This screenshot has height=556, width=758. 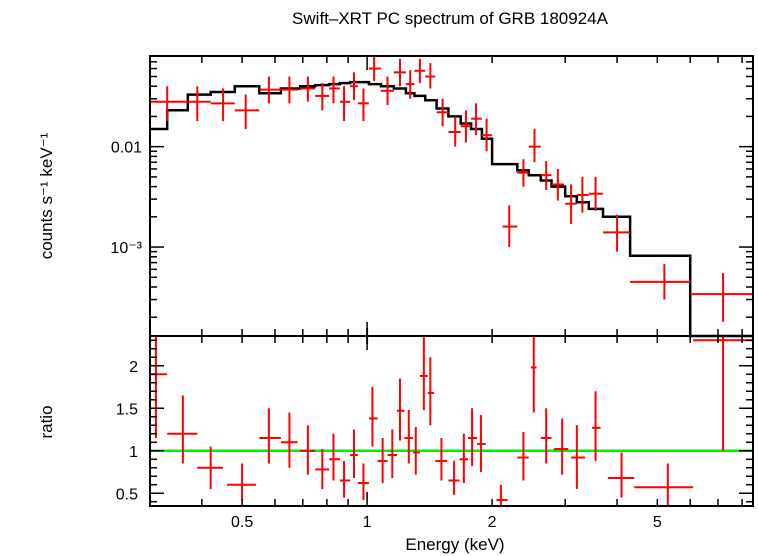 I want to click on upper-y-tick-labels: 0.01 10⁻³, so click(x=126, y=198).